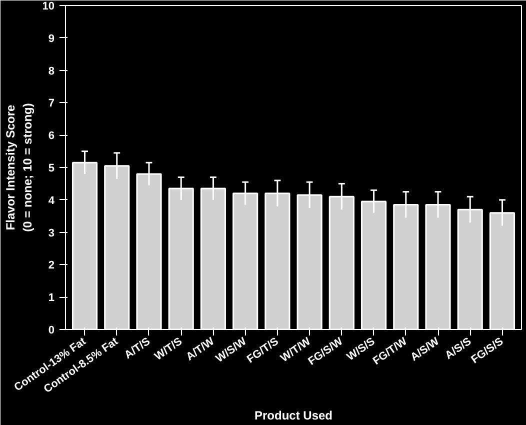  What do you see at coordinates (51, 104) in the screenshot?
I see `y-tick-label: 7` at bounding box center [51, 104].